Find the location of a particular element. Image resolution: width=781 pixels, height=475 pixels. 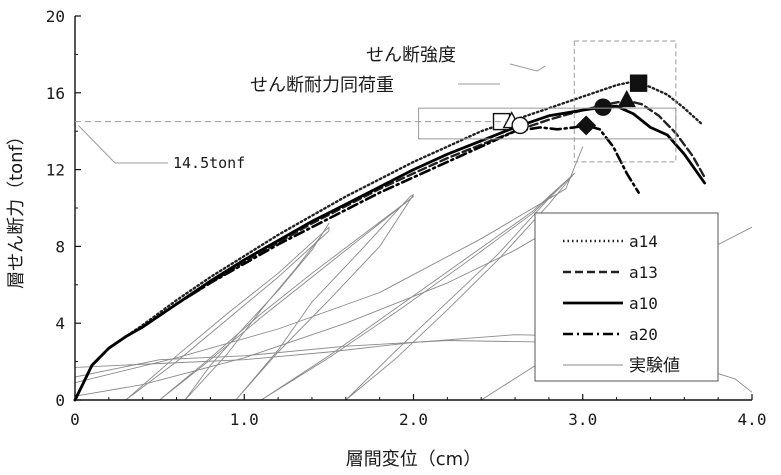

marker-a14-filled is located at coordinates (638, 83).